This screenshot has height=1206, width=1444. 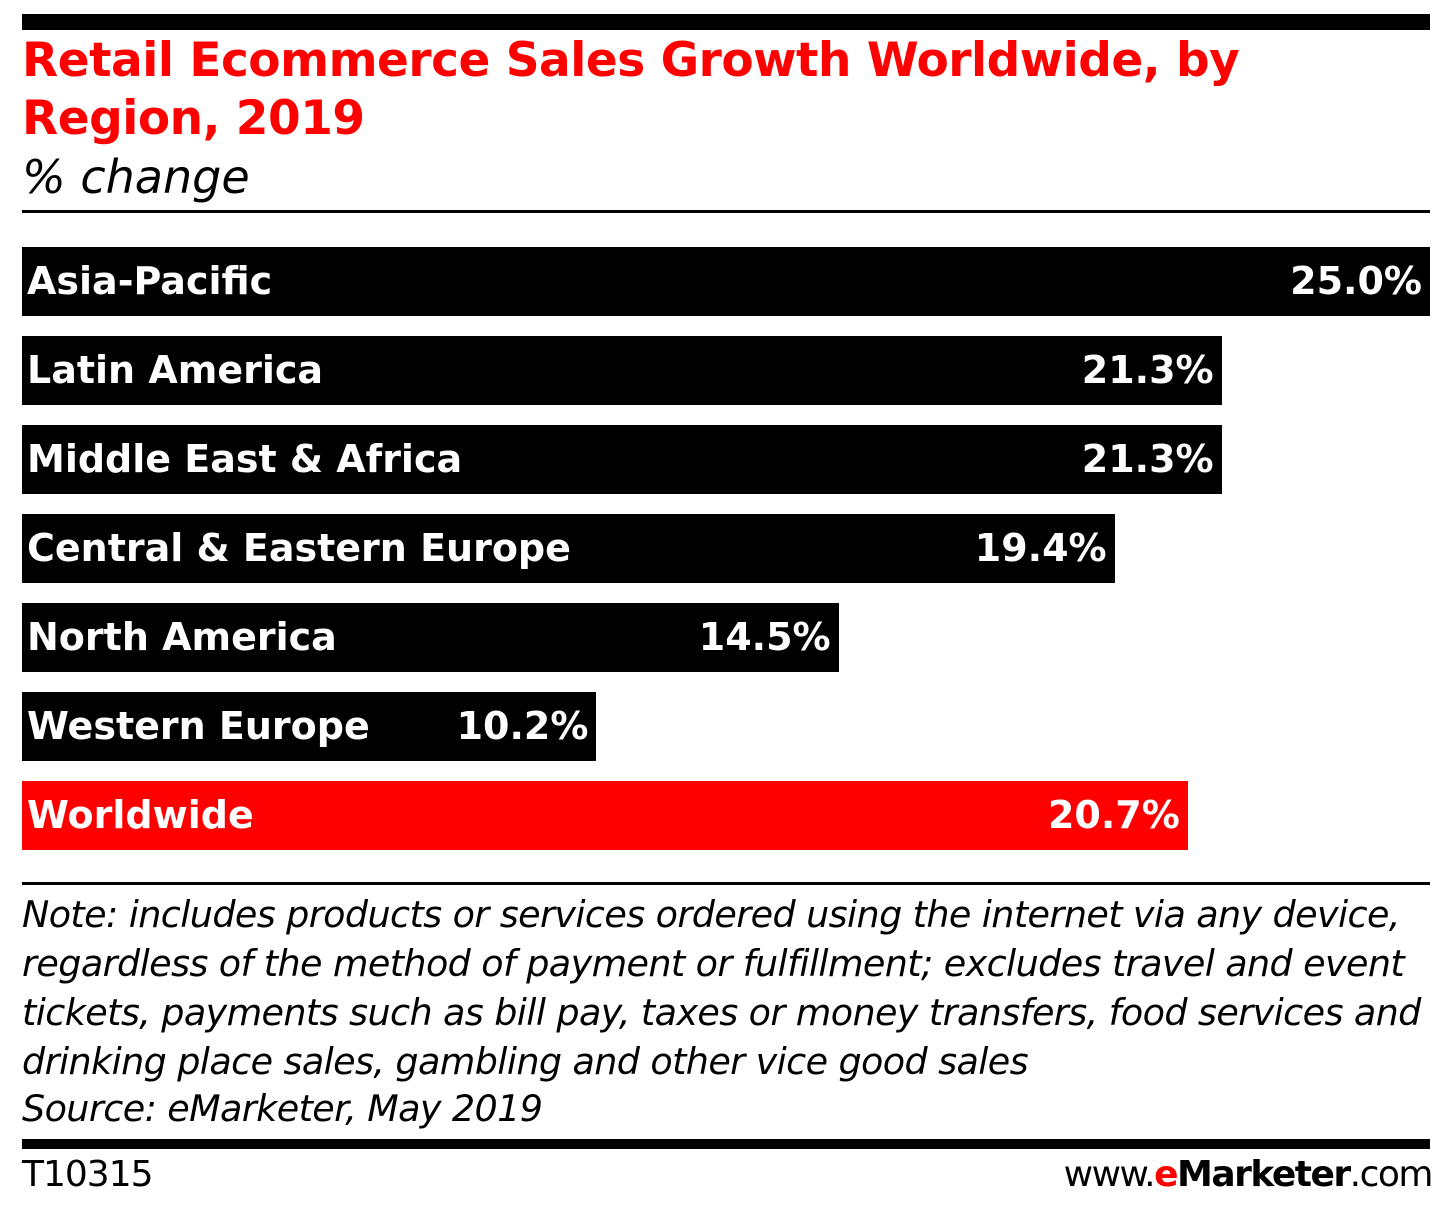 I want to click on top-rule, so click(x=726, y=22).